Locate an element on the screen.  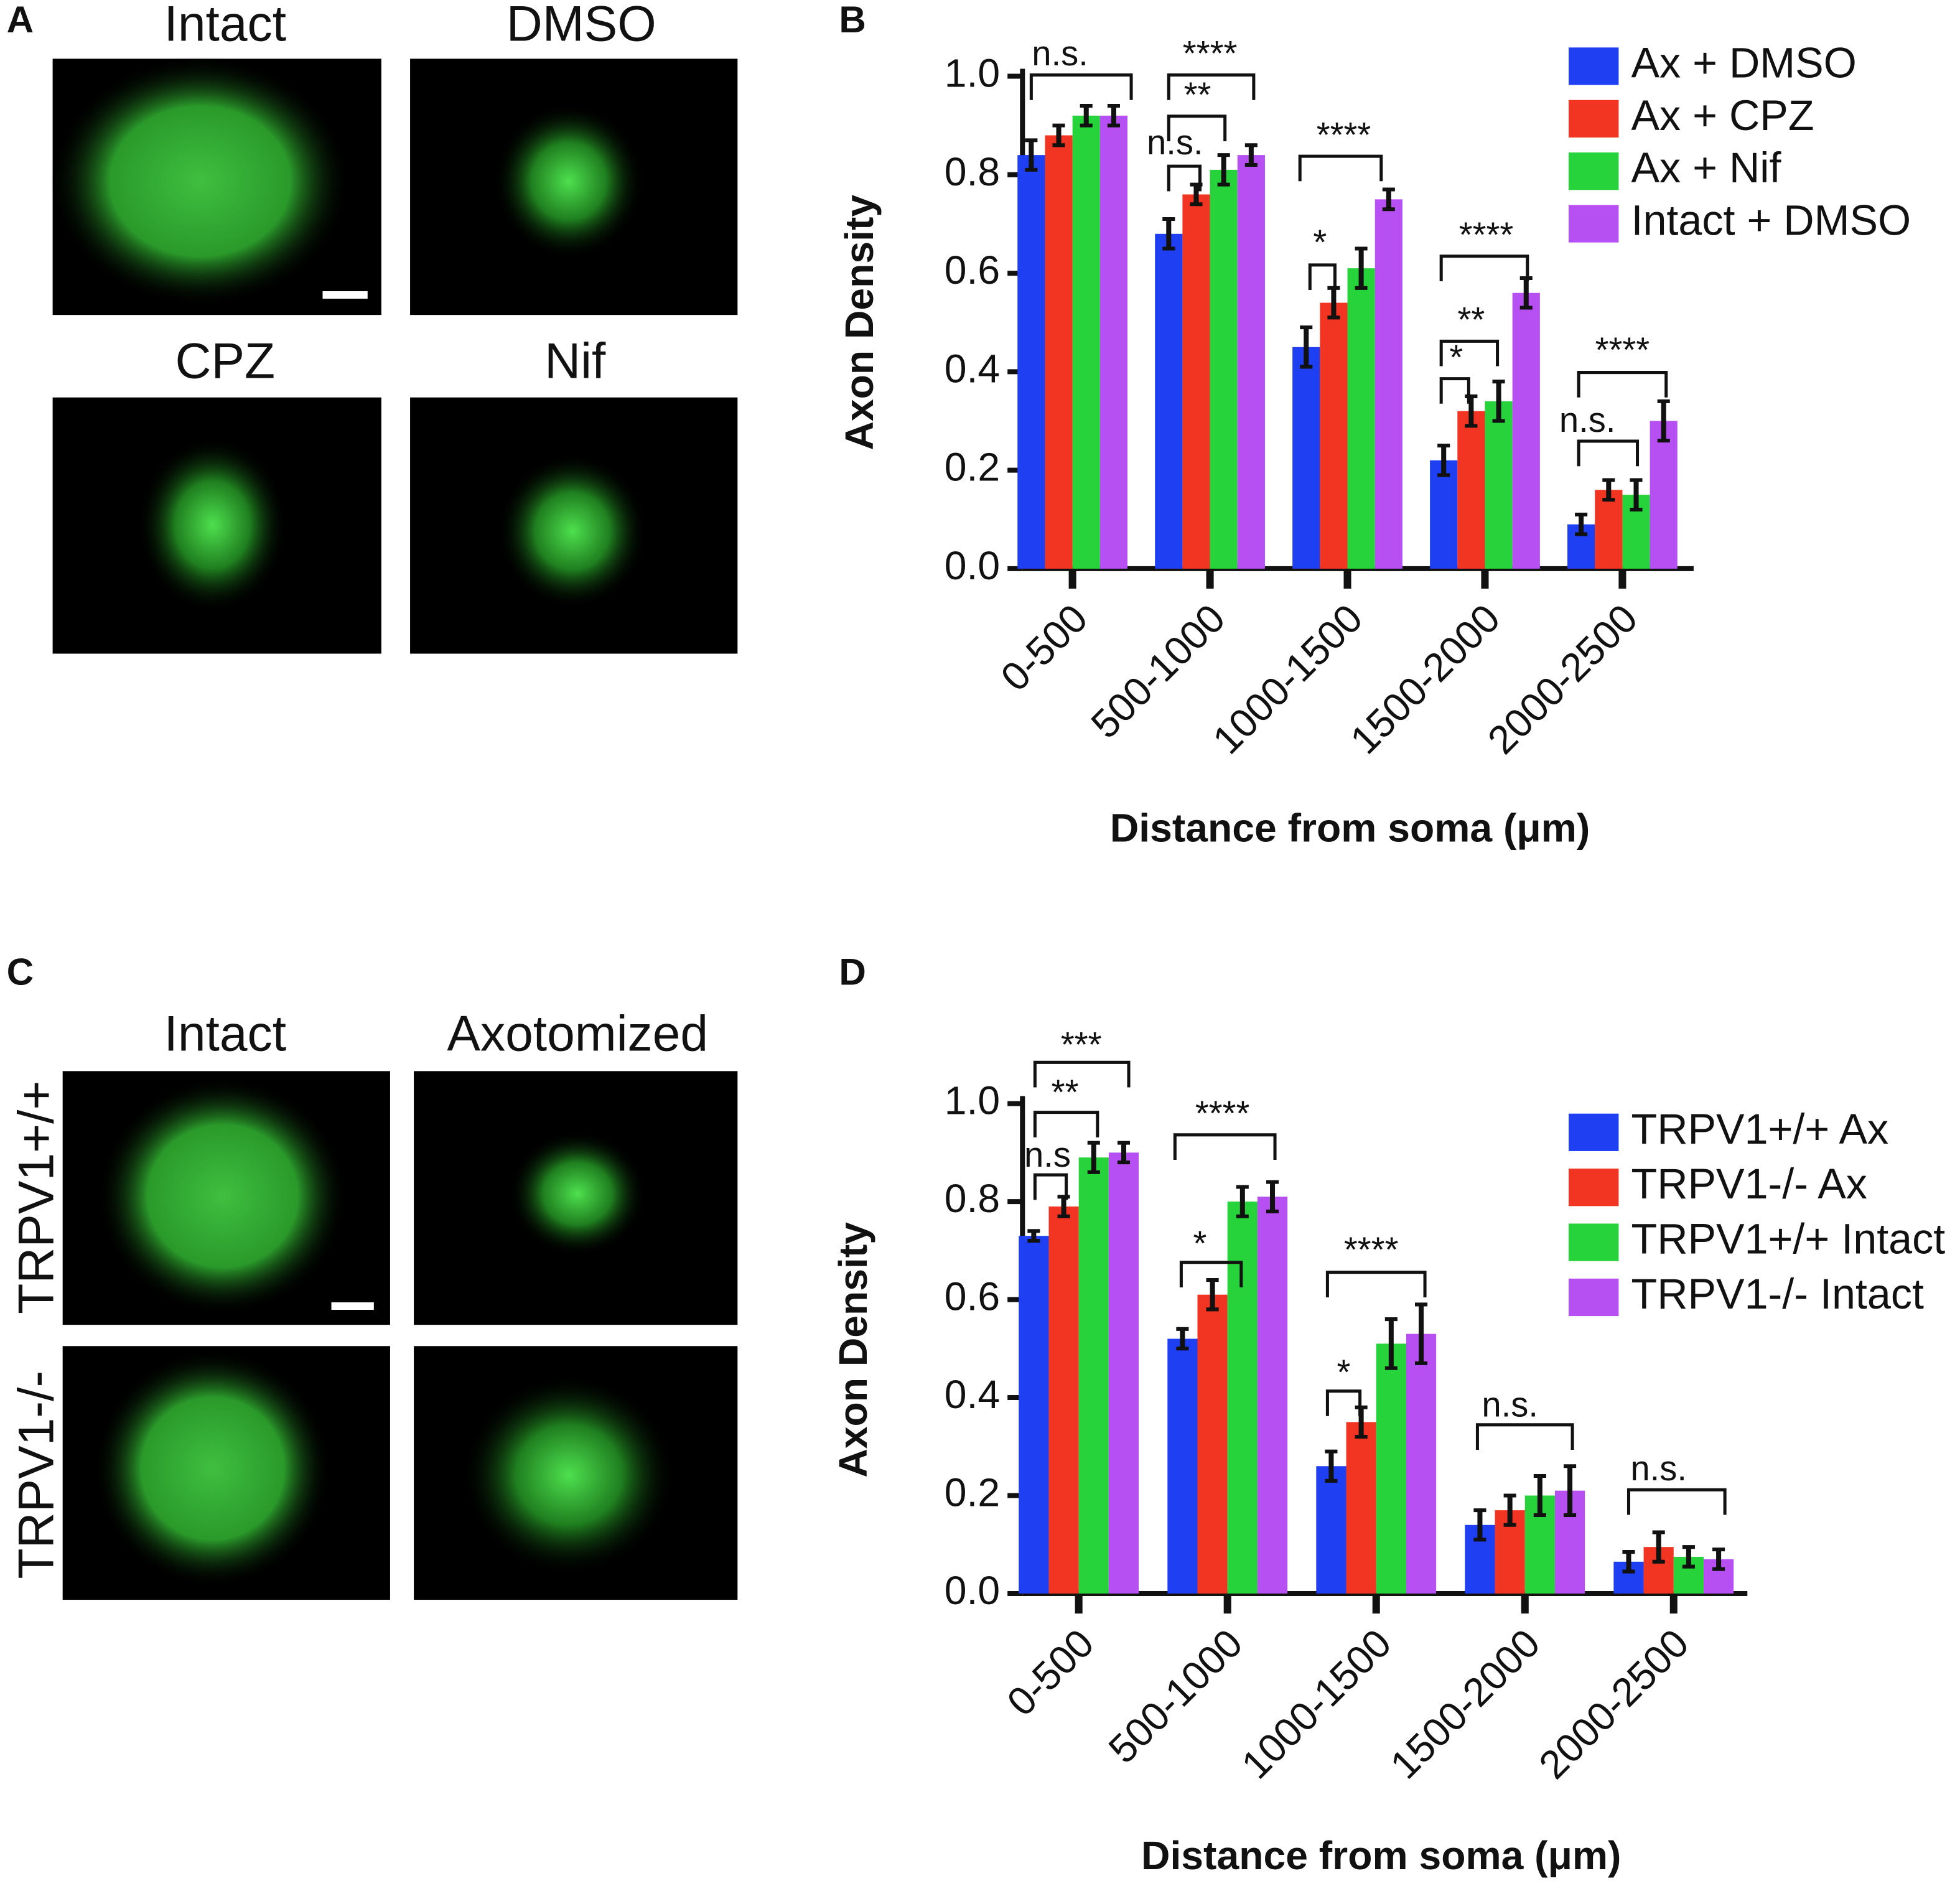
image-panel-c: C Intact Axotomized TRPV1+/+ TRPV1-/- is located at coordinates (373, 1276).